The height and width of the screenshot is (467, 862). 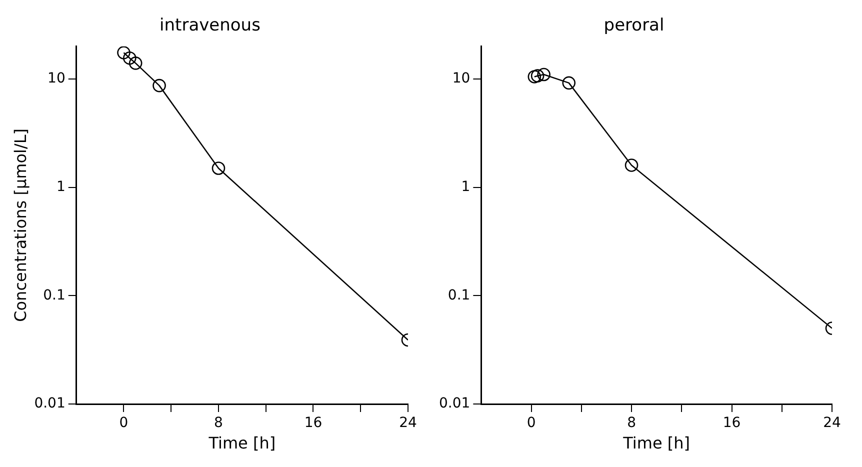 What do you see at coordinates (210, 26) in the screenshot?
I see `chart-title: intravenous` at bounding box center [210, 26].